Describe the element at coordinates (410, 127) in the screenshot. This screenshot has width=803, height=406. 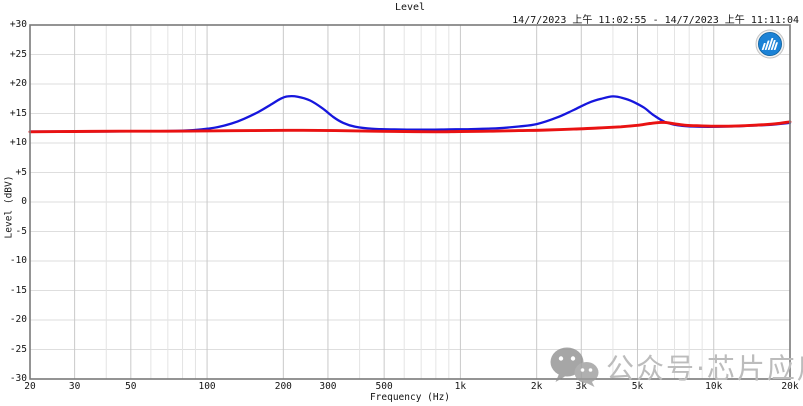
I see `curve-response-red` at that location.